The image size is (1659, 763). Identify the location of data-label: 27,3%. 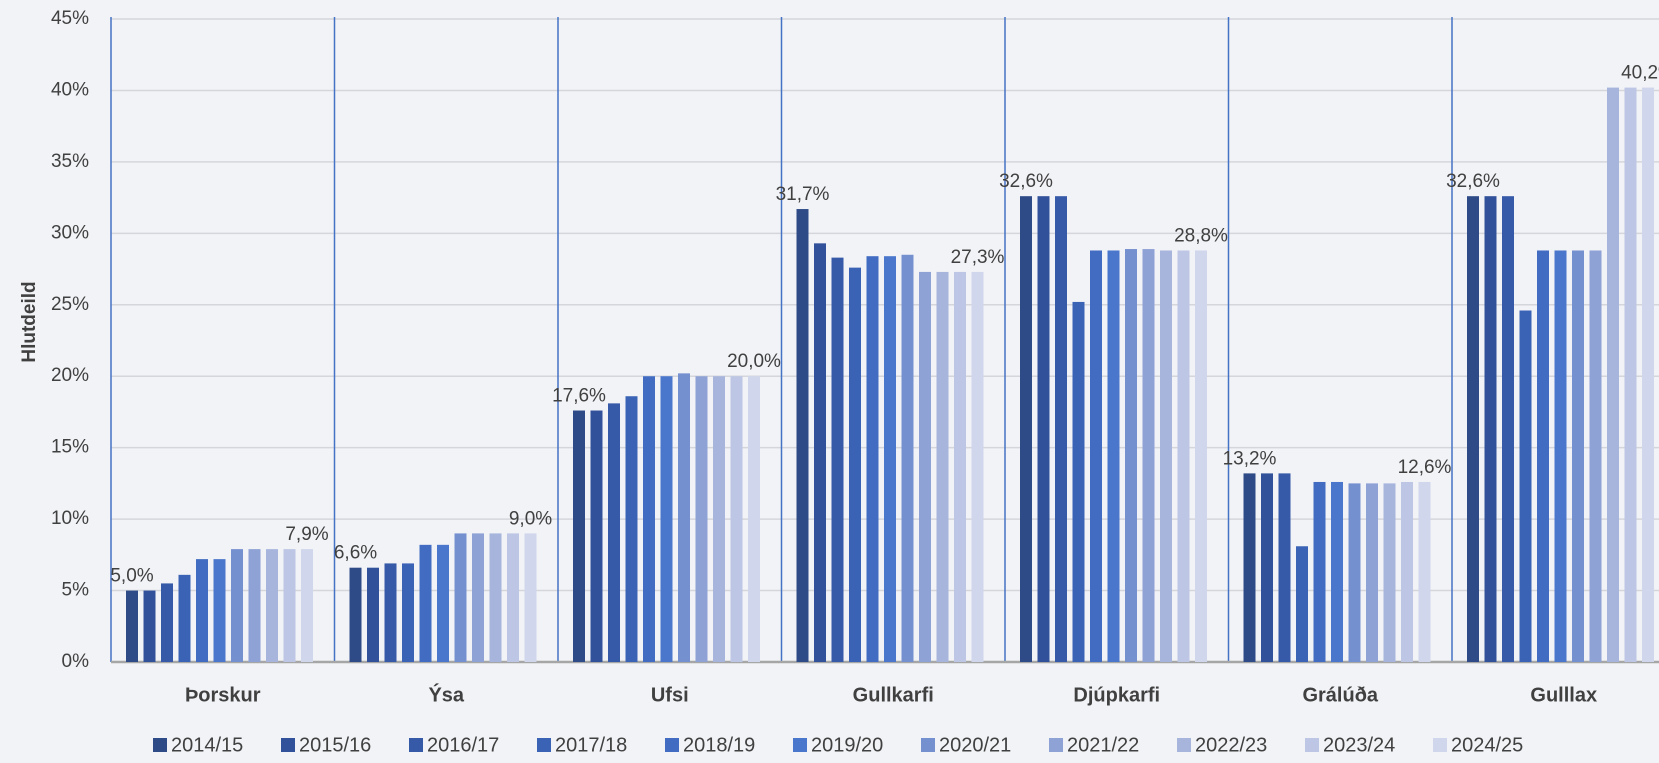
(978, 257).